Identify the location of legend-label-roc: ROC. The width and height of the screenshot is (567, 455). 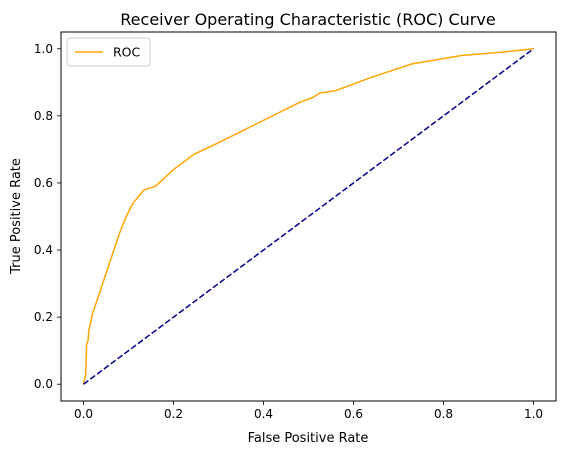
(127, 52).